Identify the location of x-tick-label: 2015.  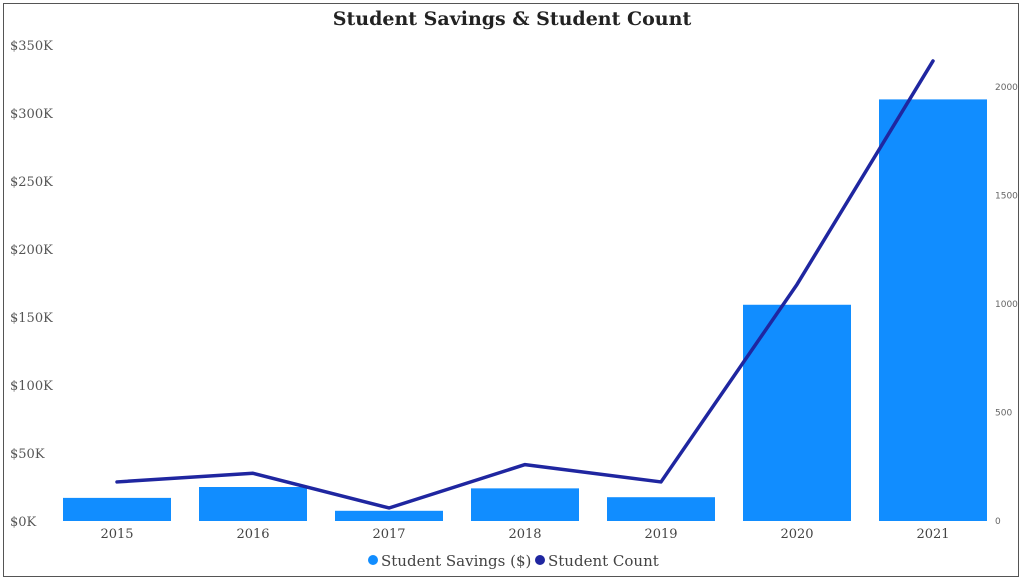
(116, 534).